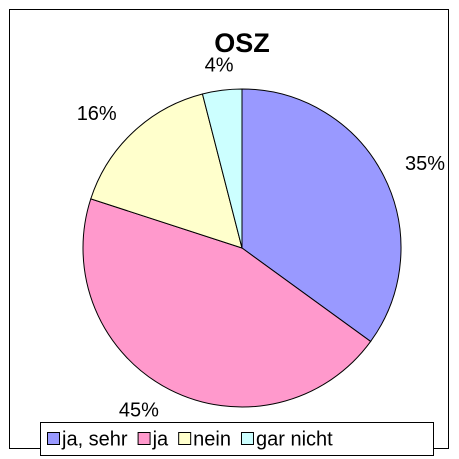 The image size is (459, 459). What do you see at coordinates (242, 43) in the screenshot?
I see `chart-title: OSZ` at bounding box center [242, 43].